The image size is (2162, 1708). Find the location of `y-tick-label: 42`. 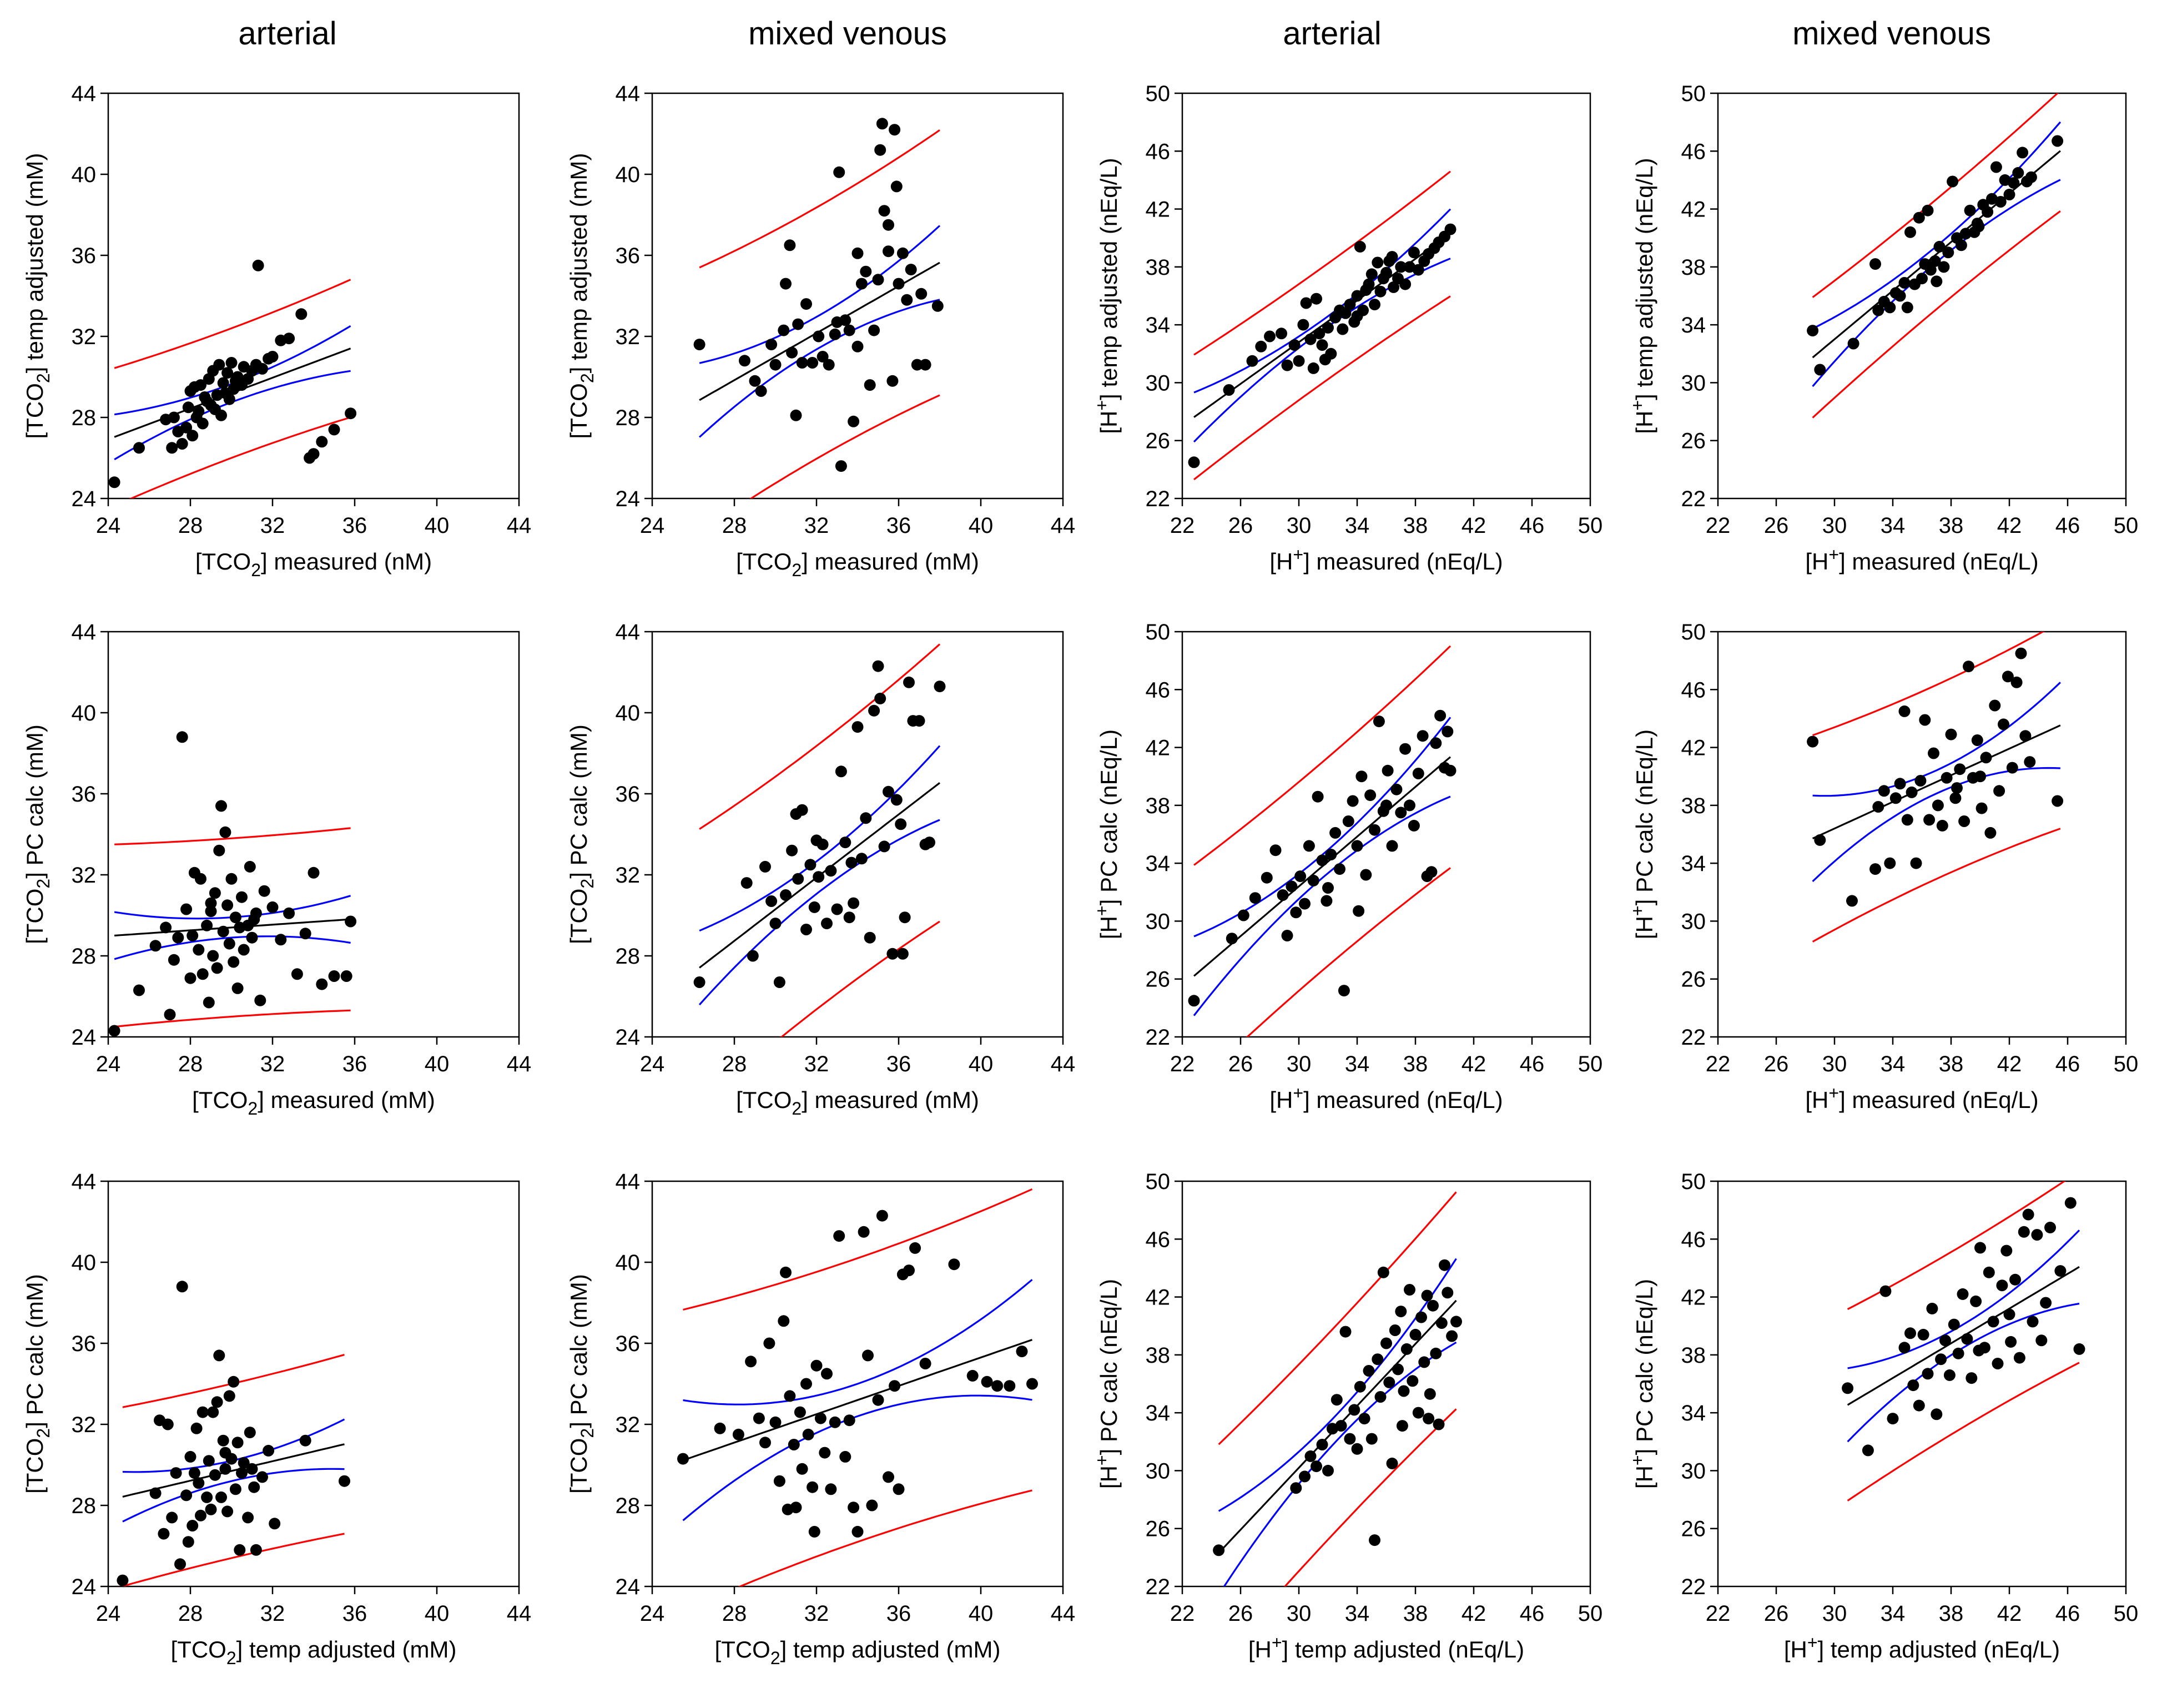

y-tick-label: 42 is located at coordinates (1159, 748).